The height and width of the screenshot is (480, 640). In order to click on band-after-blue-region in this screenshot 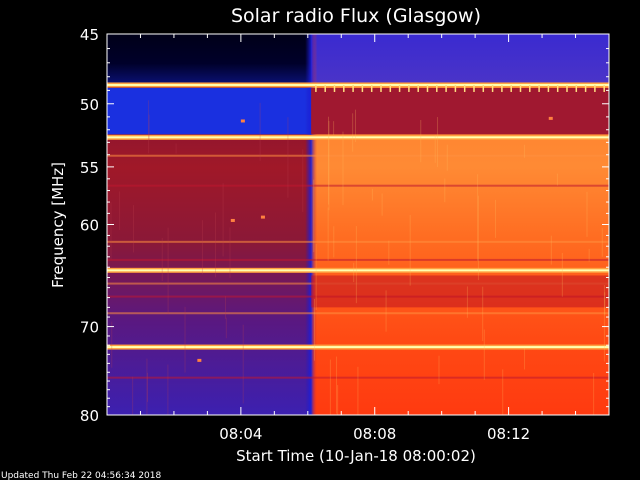, I will do `click(460, 111)`.